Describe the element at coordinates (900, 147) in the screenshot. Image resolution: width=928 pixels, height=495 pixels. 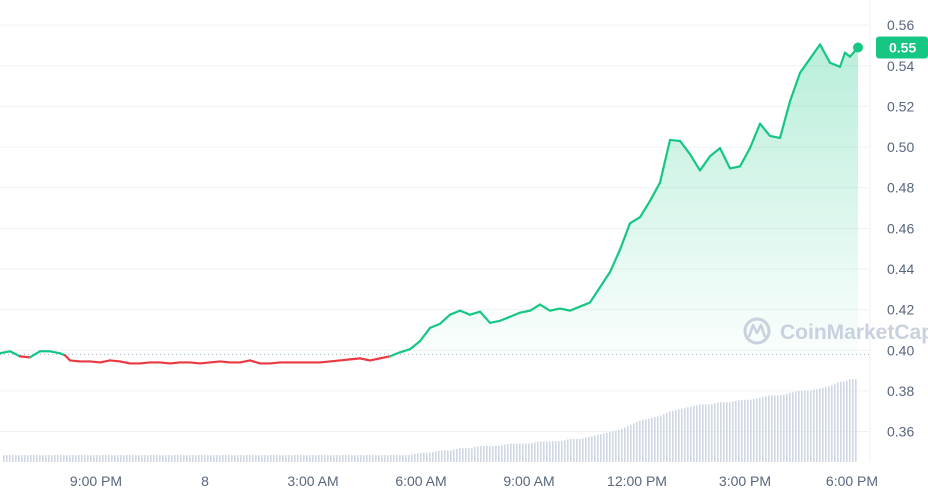
I see `y-tick-label: 0.50` at that location.